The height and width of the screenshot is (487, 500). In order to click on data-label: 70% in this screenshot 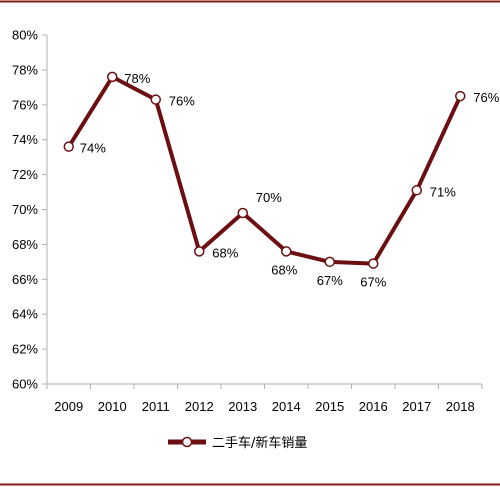, I will do `click(269, 197)`.